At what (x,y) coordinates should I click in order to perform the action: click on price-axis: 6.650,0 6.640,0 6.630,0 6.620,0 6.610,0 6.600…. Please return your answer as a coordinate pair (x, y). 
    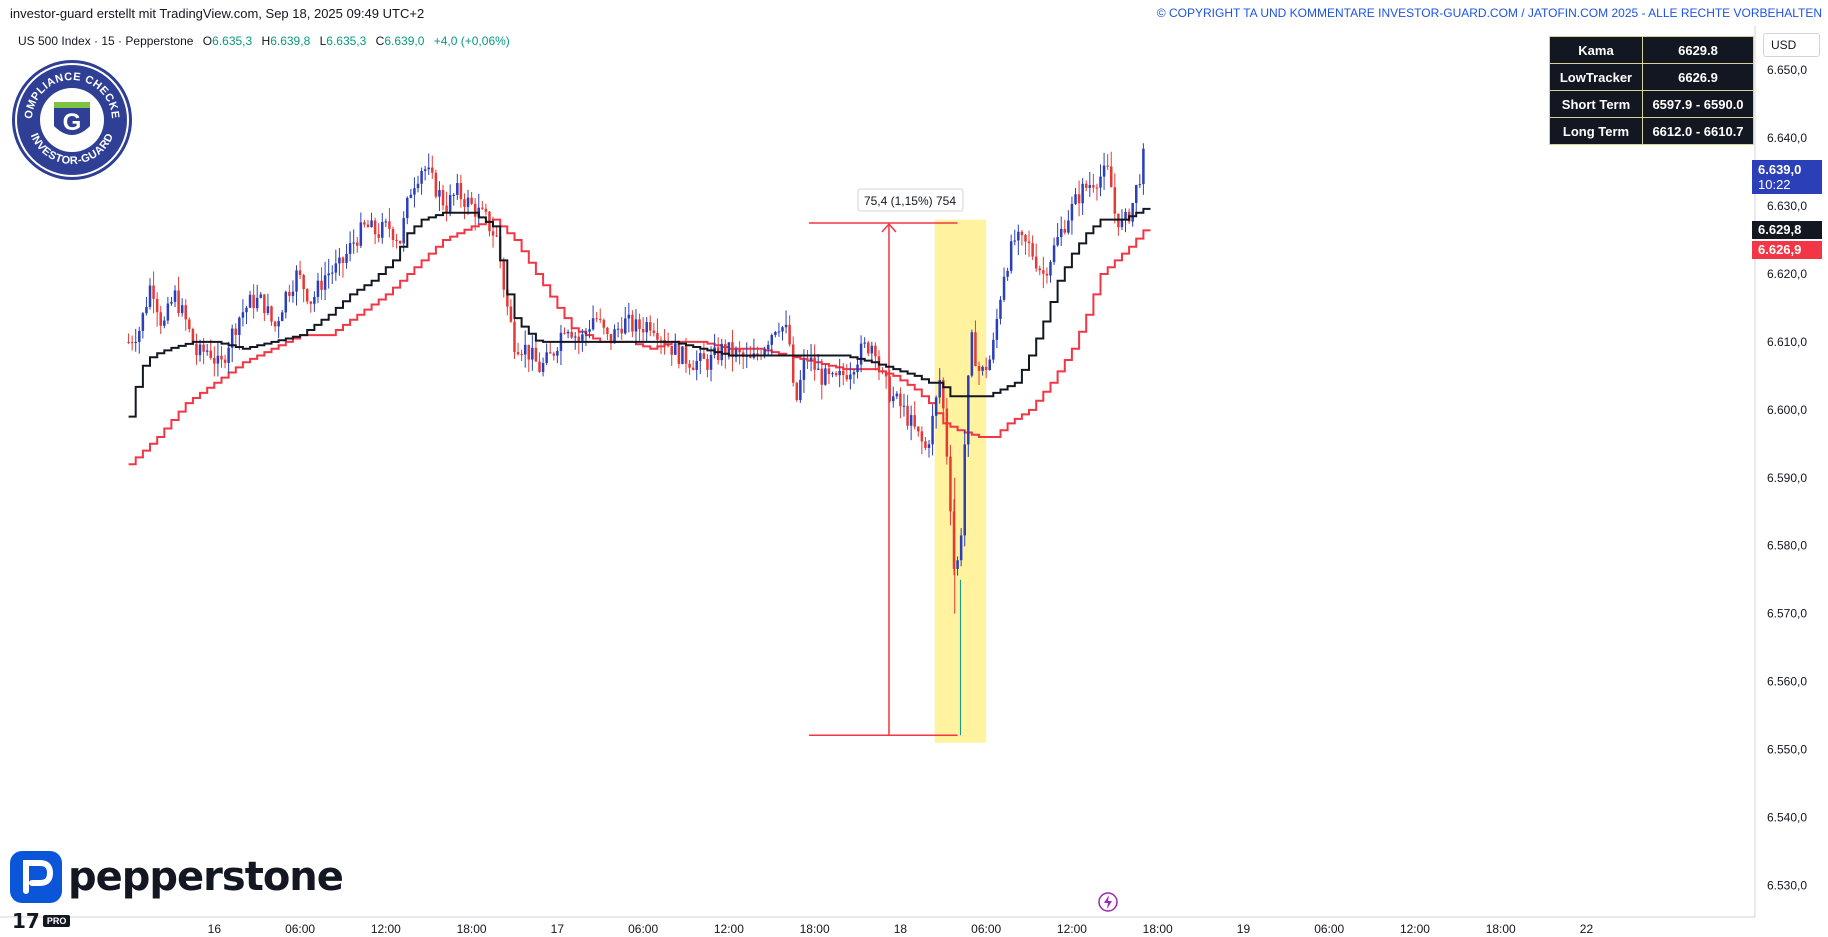
    Looking at the image, I should click on (1787, 477).